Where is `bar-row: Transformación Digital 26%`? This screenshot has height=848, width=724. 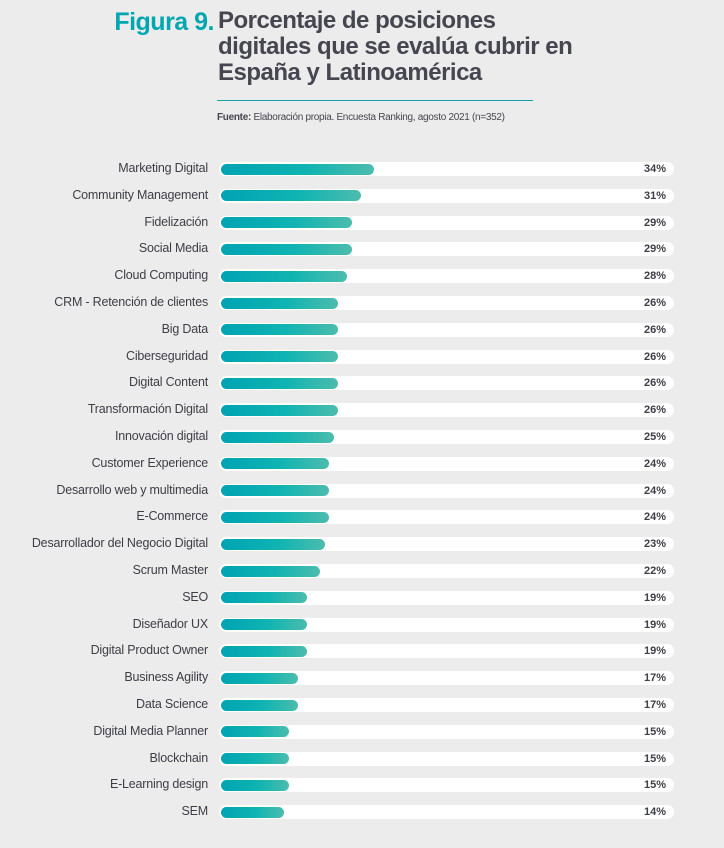
bar-row: Transformación Digital 26% is located at coordinates (362, 410).